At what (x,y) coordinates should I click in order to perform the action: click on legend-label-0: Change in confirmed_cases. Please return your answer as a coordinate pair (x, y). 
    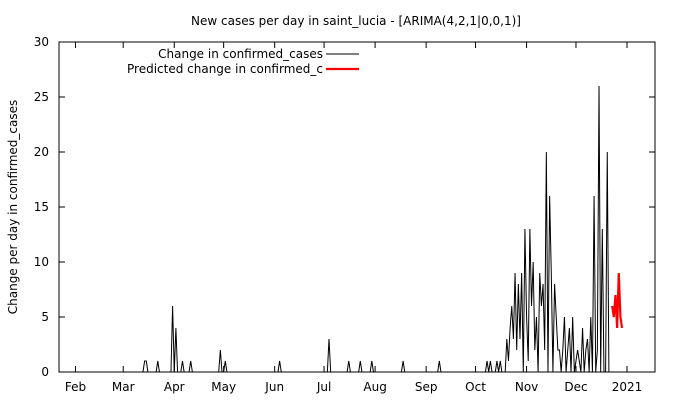
    Looking at the image, I should click on (240, 54).